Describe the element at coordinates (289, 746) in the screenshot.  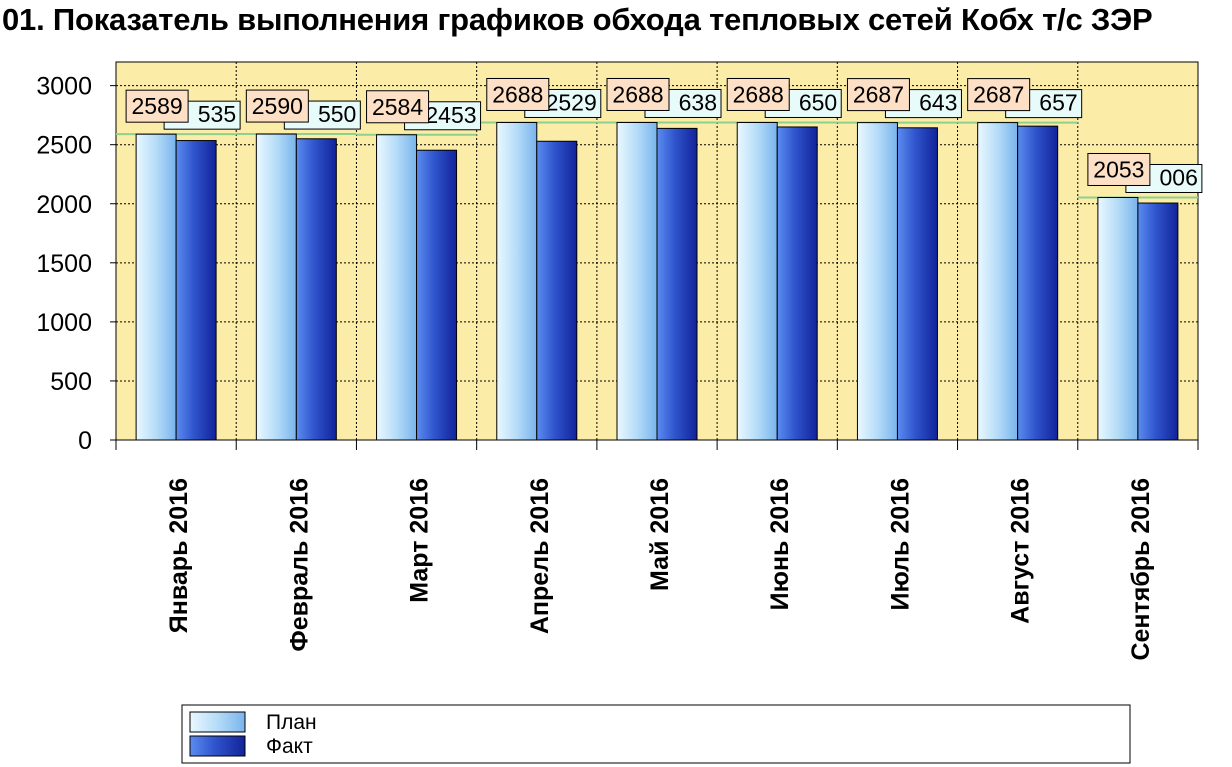
I see `legend-label: Факт` at that location.